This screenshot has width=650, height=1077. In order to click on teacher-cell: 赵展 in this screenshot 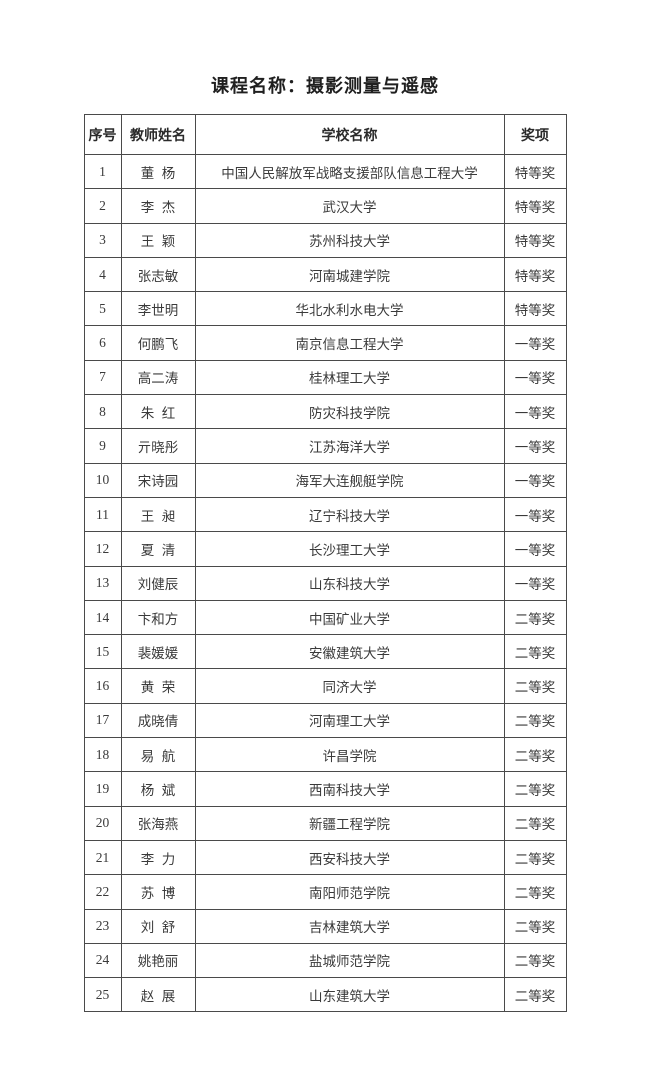, I will do `click(158, 995)`.